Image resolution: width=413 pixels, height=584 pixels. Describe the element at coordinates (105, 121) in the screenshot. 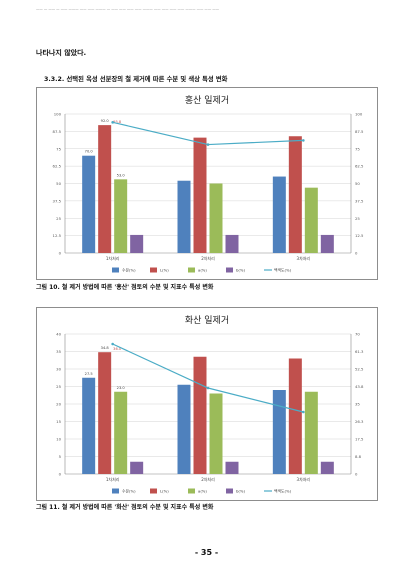

I see `data-label: 92.0` at that location.